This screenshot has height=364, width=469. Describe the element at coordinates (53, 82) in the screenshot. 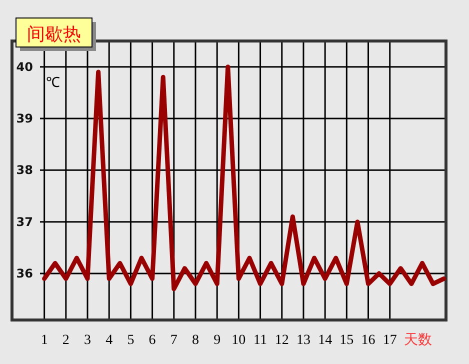

I see `y-axis-title: ℃` at that location.